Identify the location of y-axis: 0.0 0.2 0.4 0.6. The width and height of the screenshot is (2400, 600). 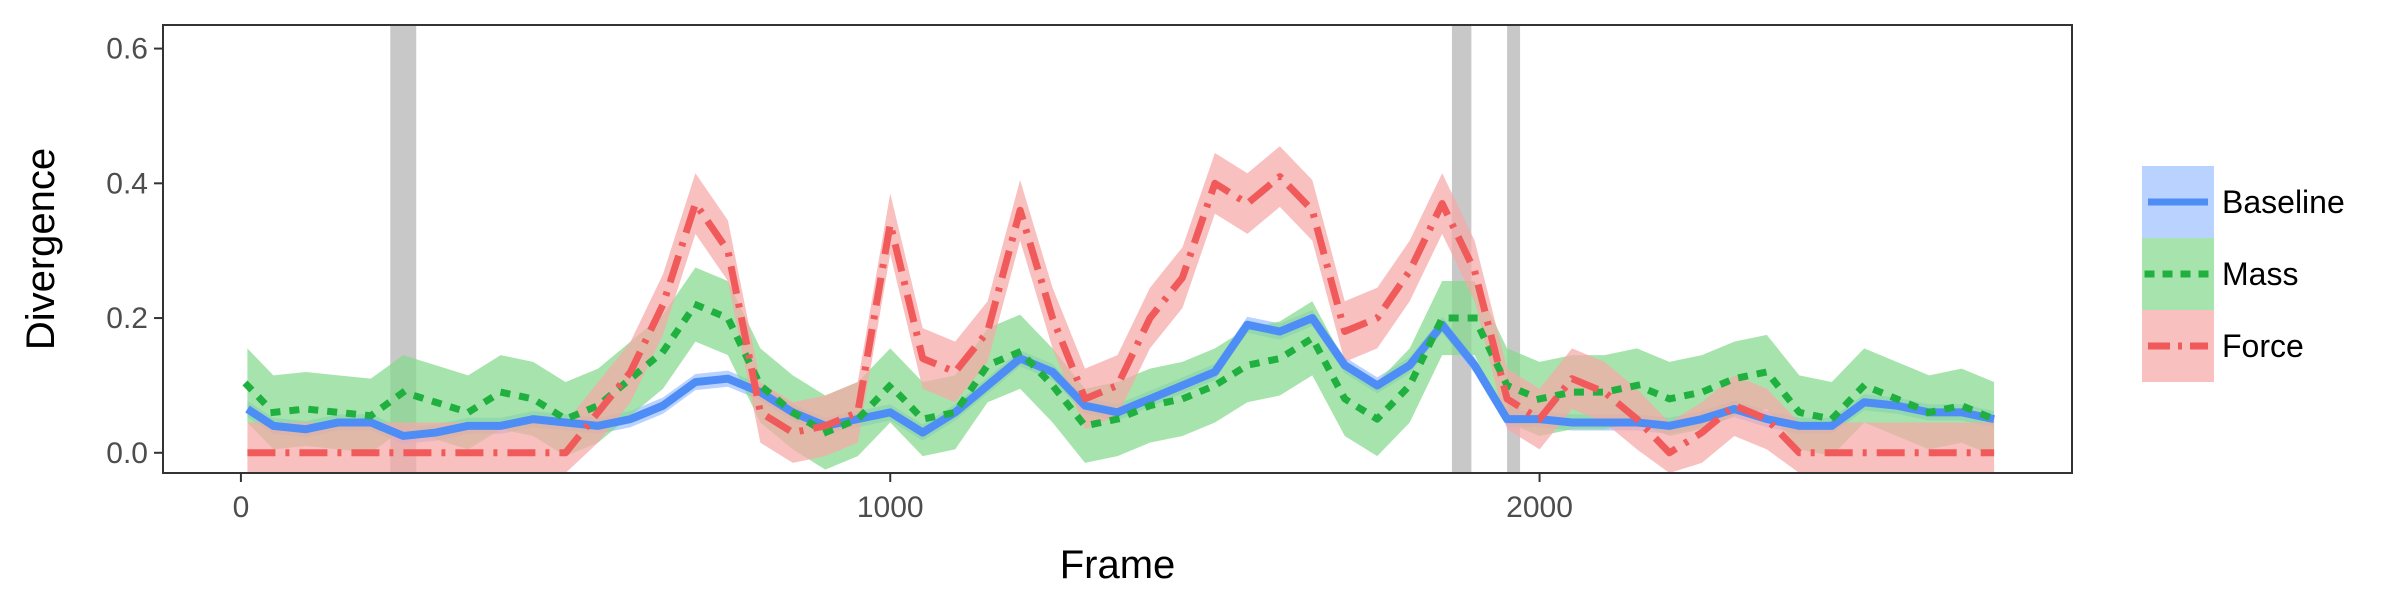
(134, 251).